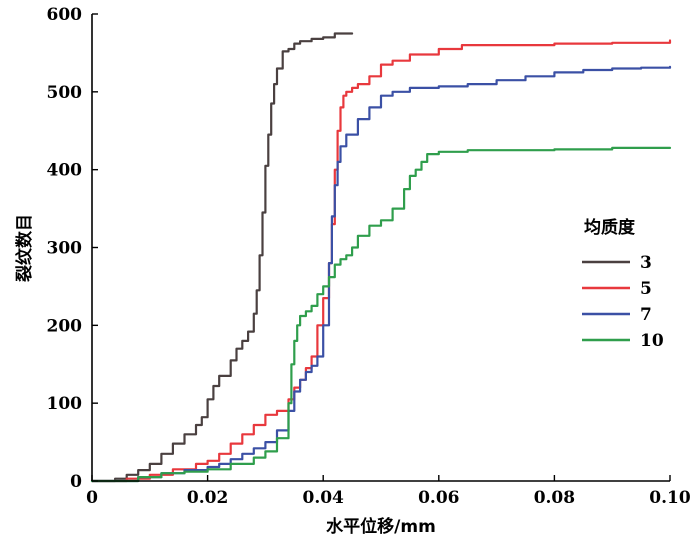 This screenshot has height=549, width=700. Describe the element at coordinates (610, 227) in the screenshot. I see `legend-title: 均质度` at that location.